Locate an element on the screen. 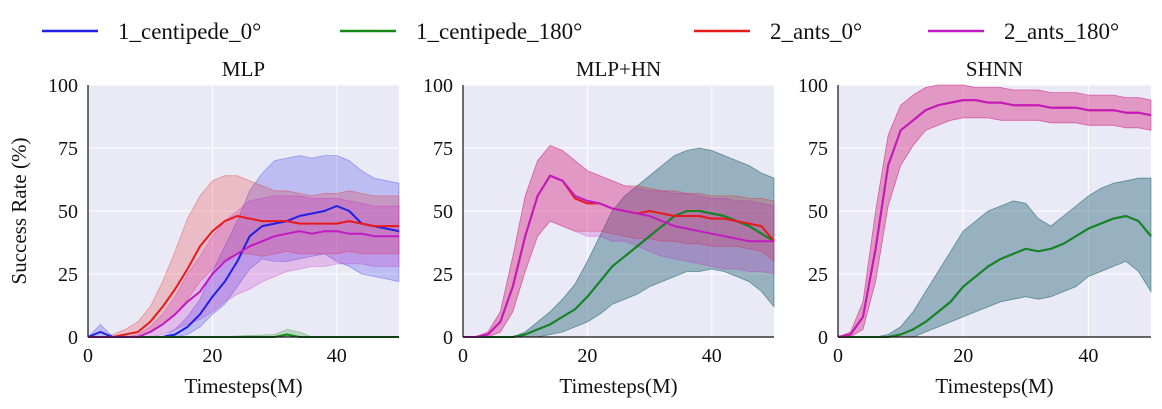 The height and width of the screenshot is (409, 1162). legend-label-1: 1_centipede_180° is located at coordinates (499, 31).